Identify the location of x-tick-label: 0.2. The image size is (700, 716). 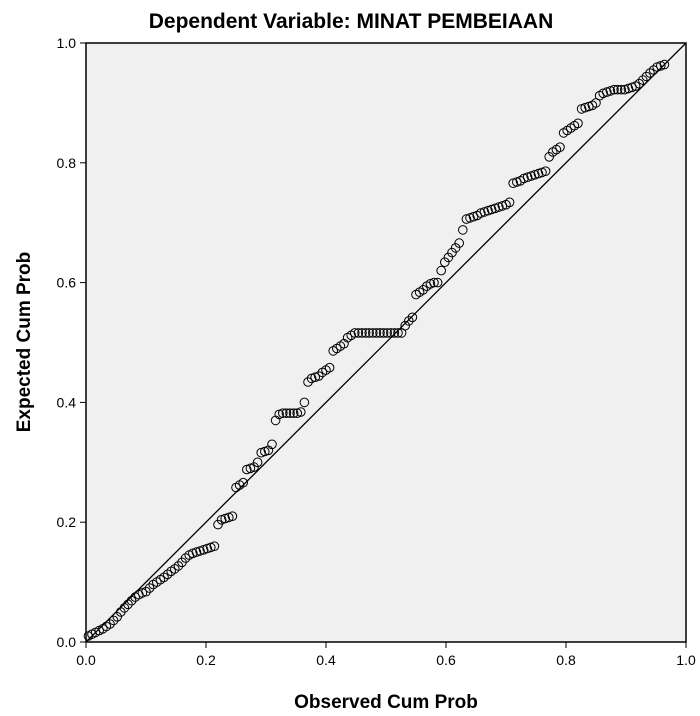
(206, 660).